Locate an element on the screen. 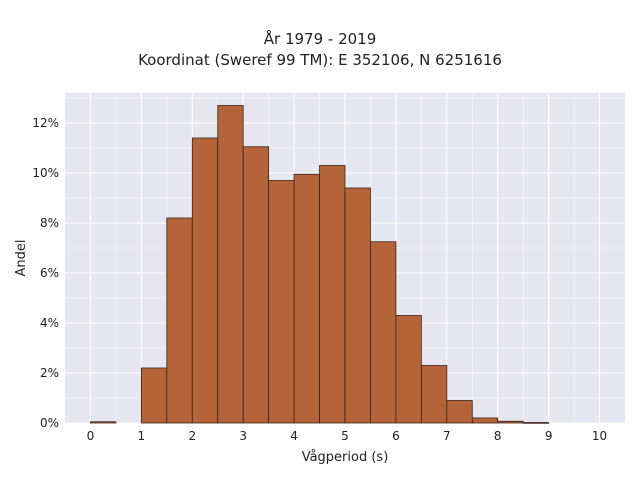  x-tick-label: 6 is located at coordinates (396, 436).